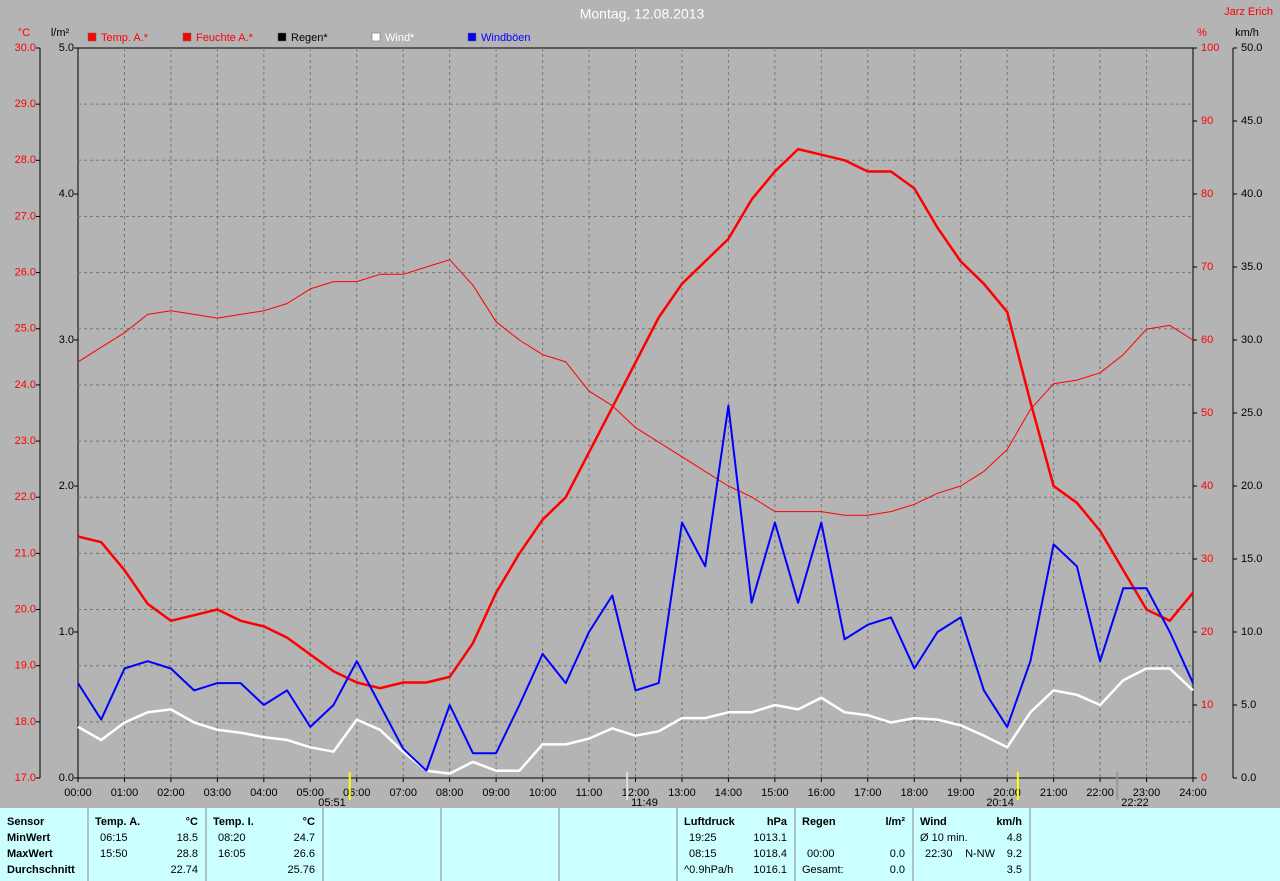 Image resolution: width=1280 pixels, height=881 pixels. Describe the element at coordinates (60, 33) in the screenshot. I see `y4-unit: l/m²` at that location.